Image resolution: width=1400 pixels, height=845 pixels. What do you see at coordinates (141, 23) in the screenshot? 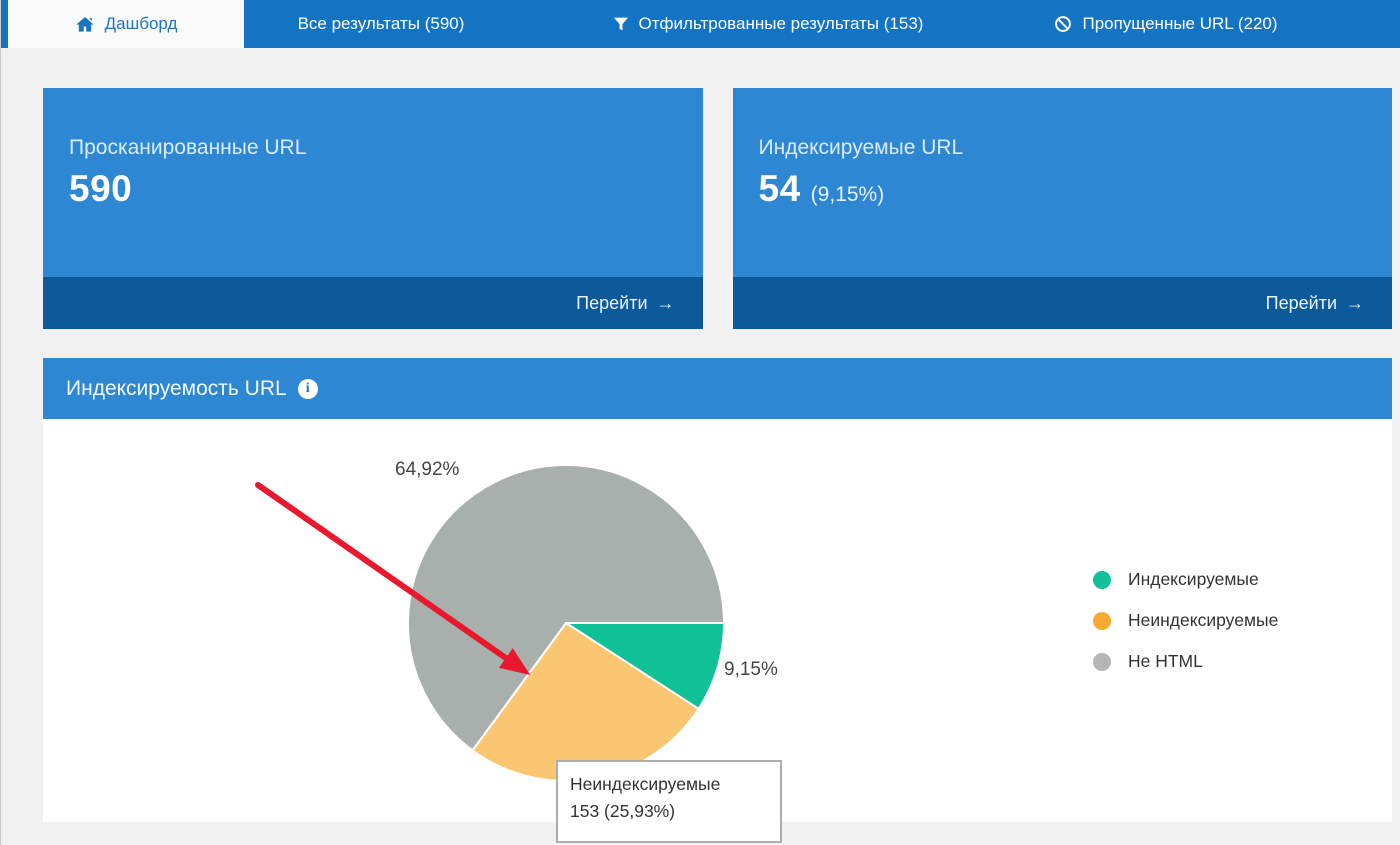
I see `tab-label: Дашборд` at bounding box center [141, 23].